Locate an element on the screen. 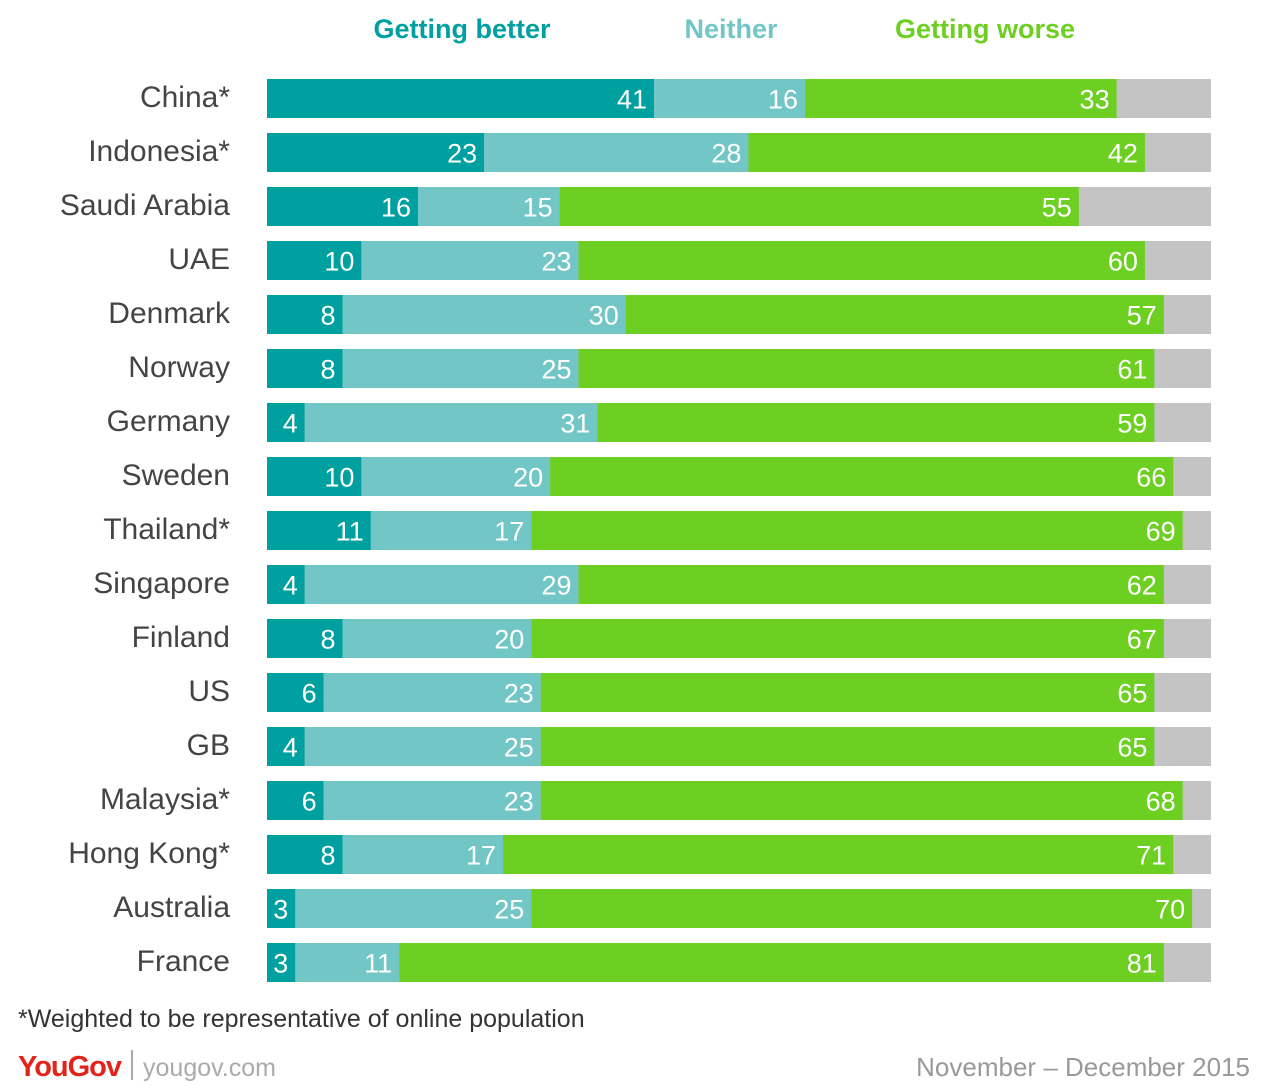 This screenshot has width=1280, height=1086. category-label: Denmark is located at coordinates (169, 313).